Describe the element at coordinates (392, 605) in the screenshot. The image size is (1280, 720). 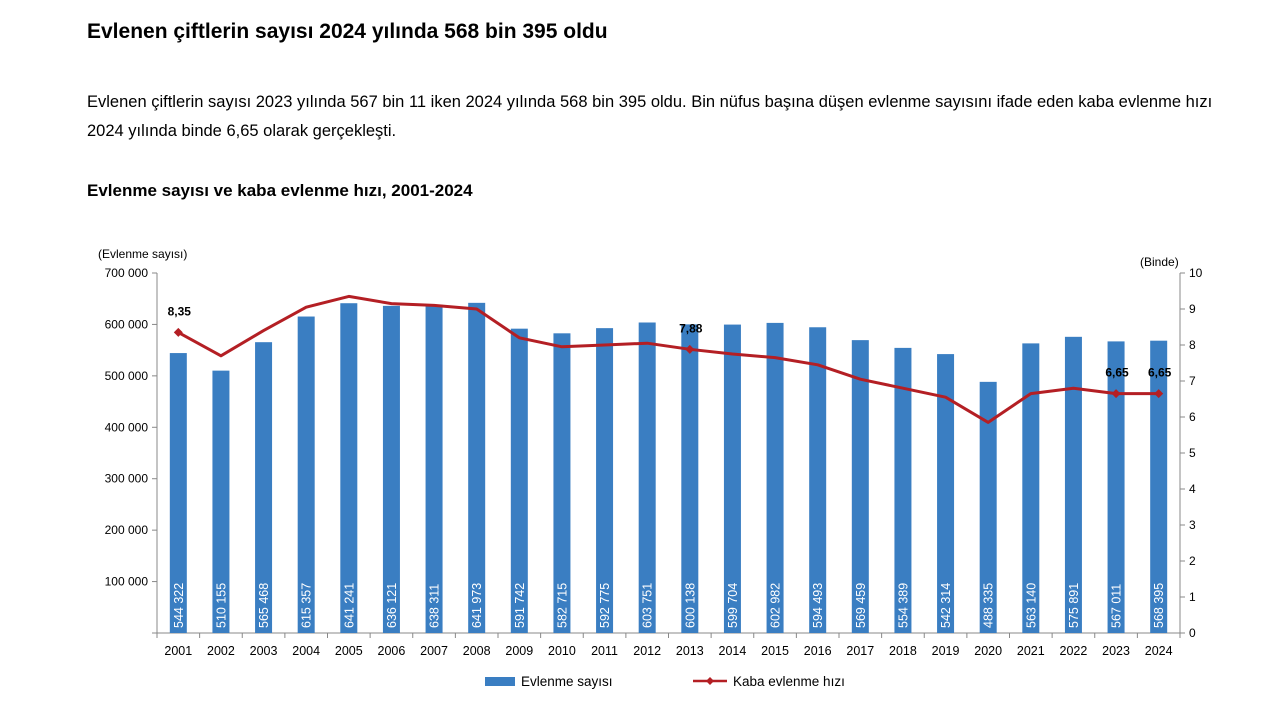
I see `bar-value-label: 636 121` at that location.